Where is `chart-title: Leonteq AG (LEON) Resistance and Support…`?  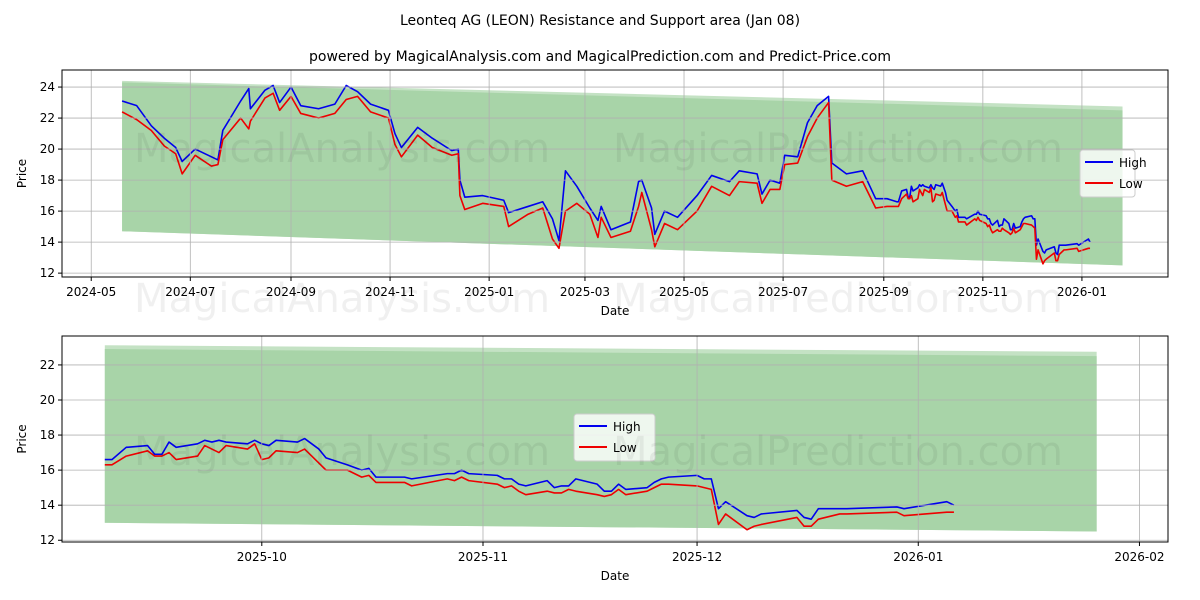 chart-title: Leonteq AG (LEON) Resistance and Support… is located at coordinates (600, 21).